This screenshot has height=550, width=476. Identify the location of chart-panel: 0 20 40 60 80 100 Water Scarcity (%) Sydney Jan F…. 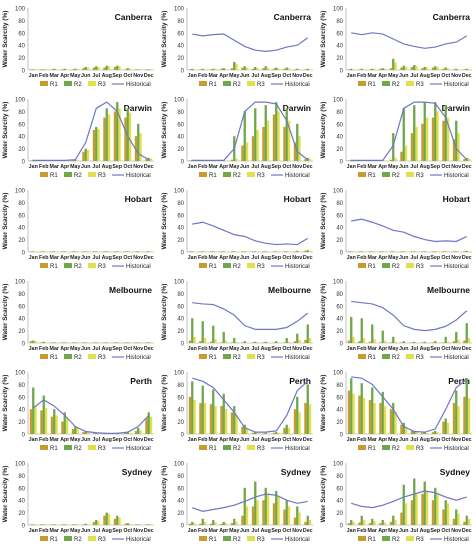
(237, 502).